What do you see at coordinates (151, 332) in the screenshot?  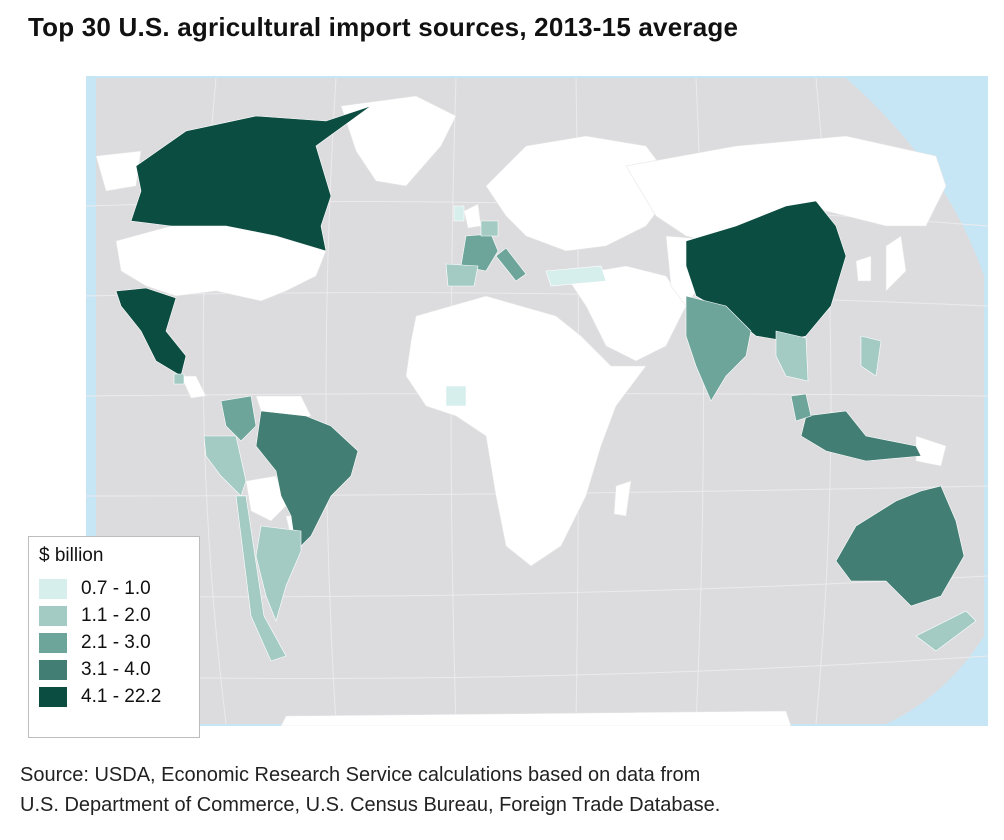 I see `mexico` at bounding box center [151, 332].